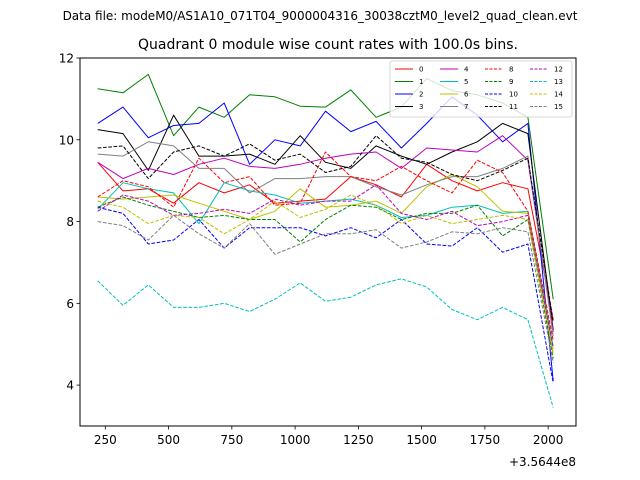  What do you see at coordinates (358, 440) in the screenshot?
I see `x-tick-label: 1250` at bounding box center [358, 440].